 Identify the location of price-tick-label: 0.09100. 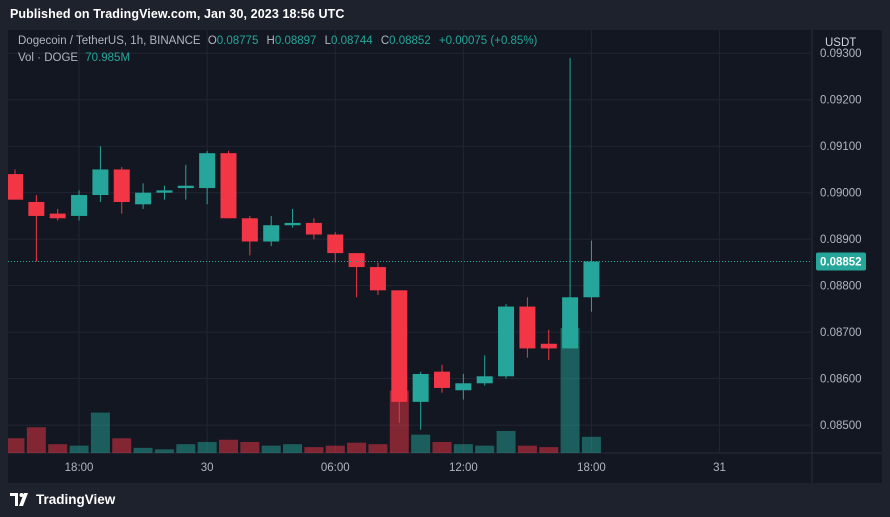
(841, 147).